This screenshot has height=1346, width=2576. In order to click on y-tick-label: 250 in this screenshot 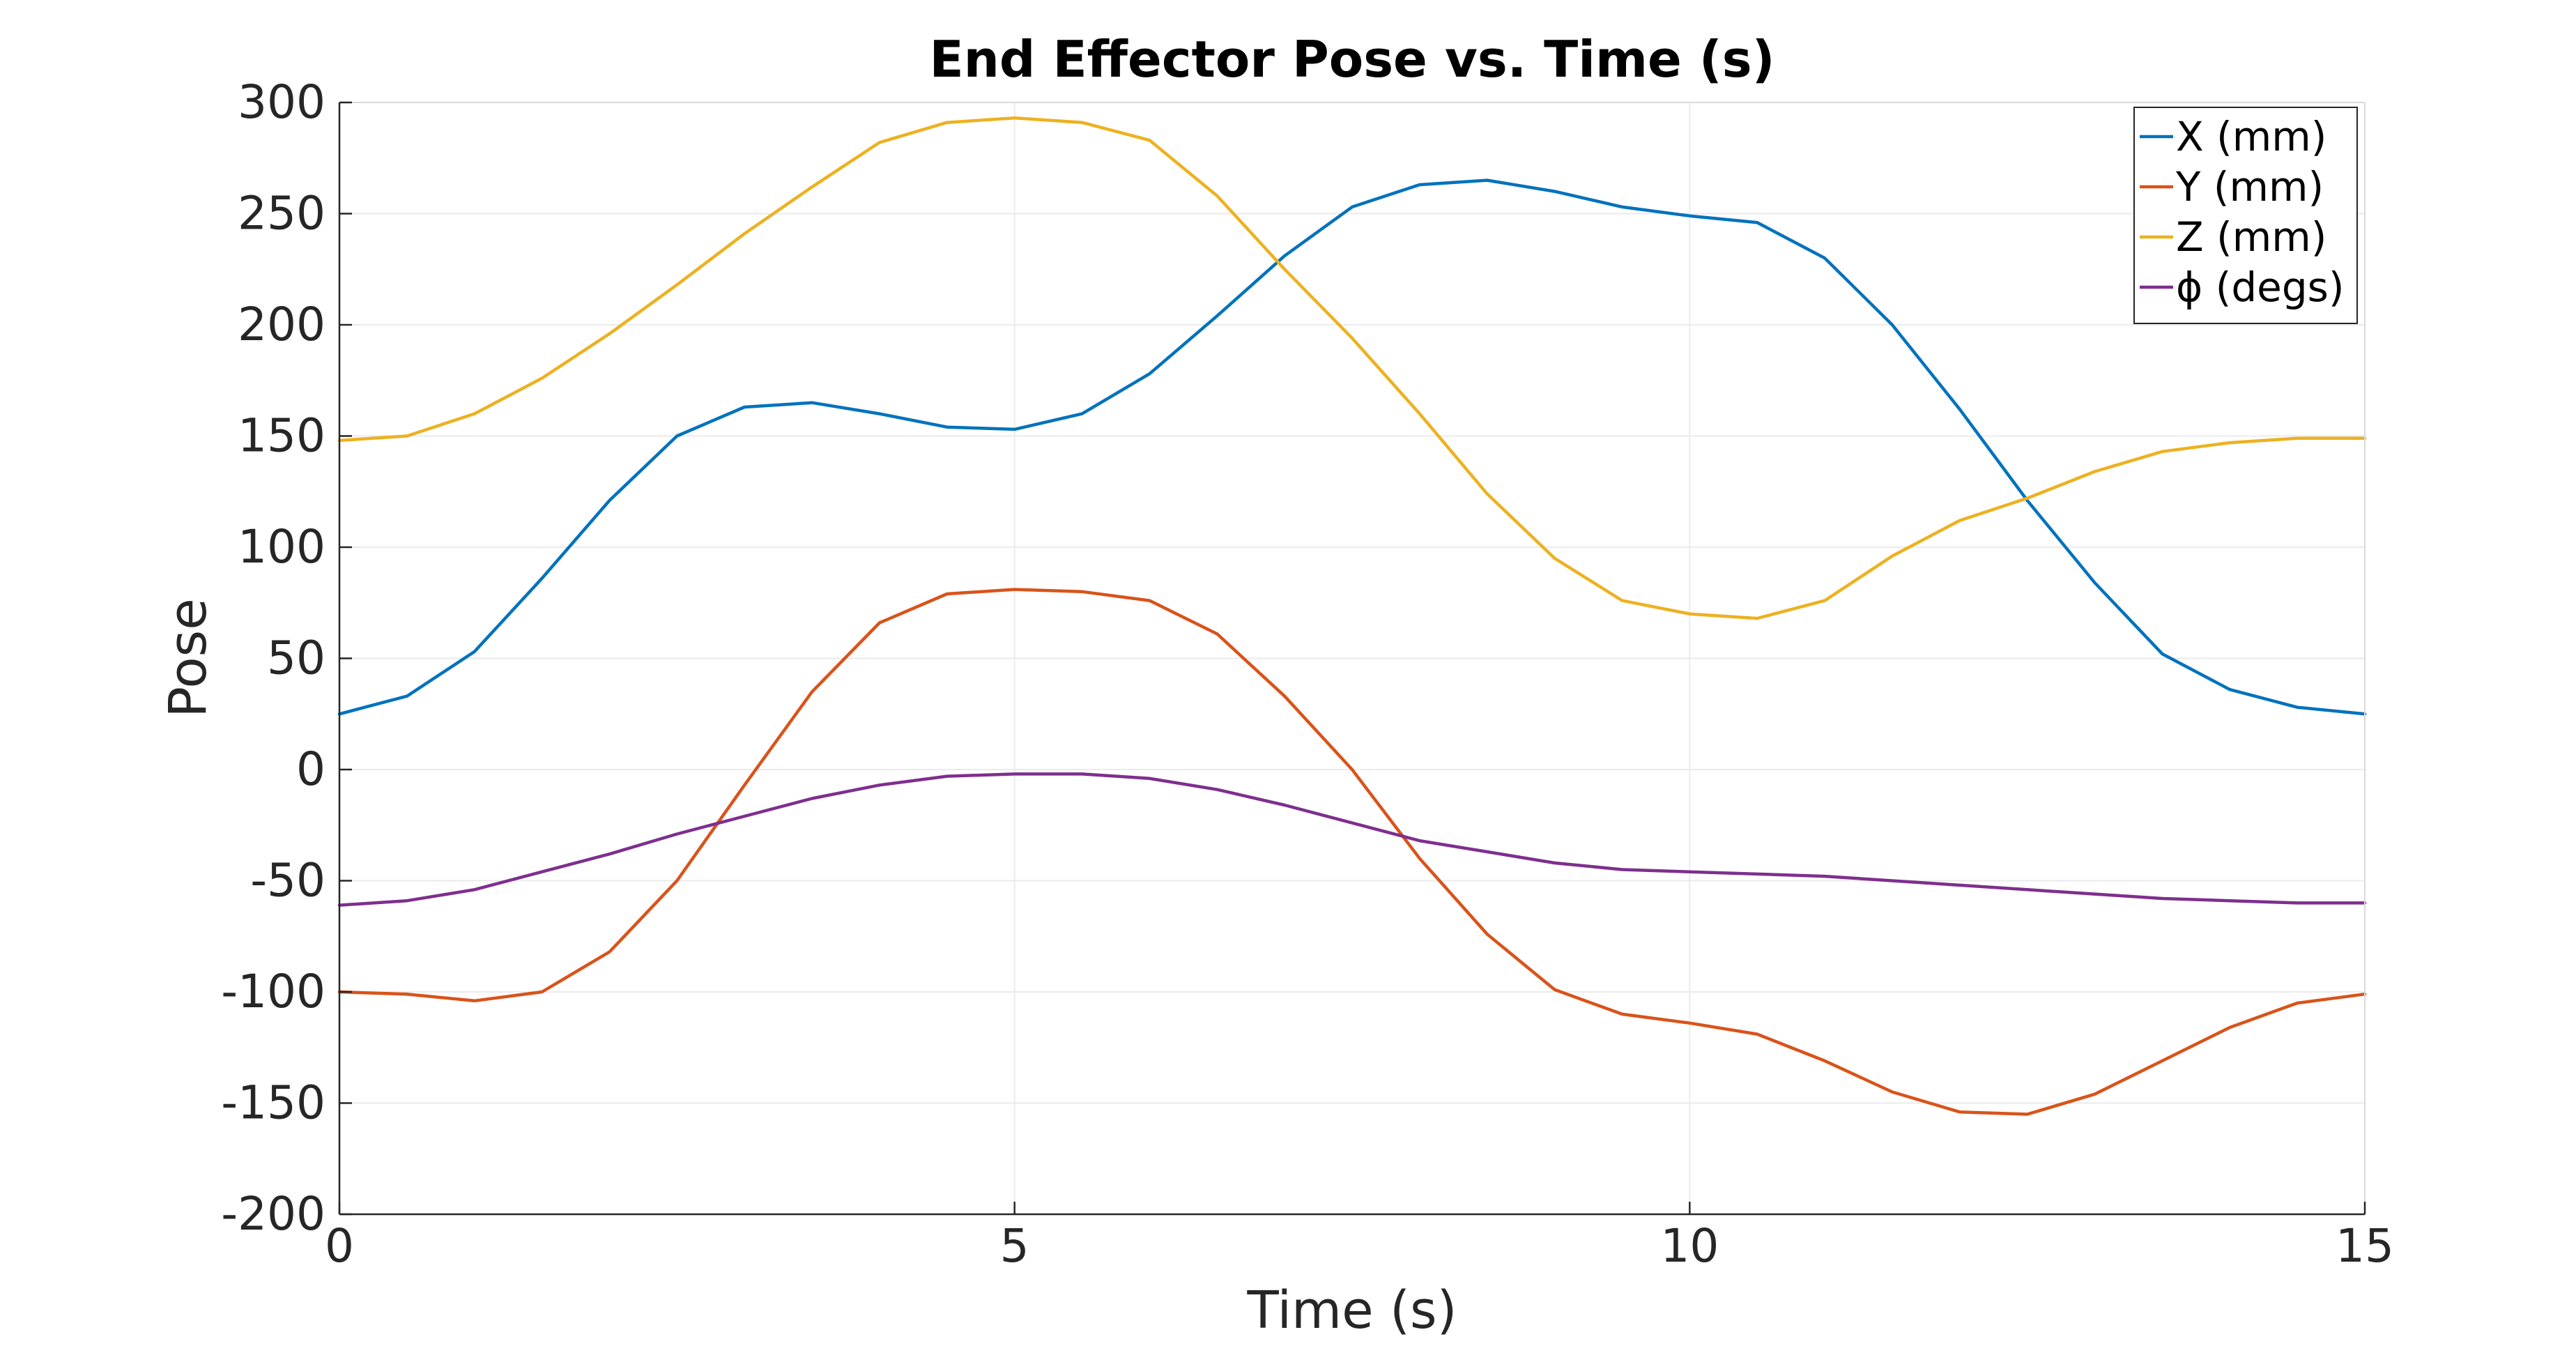, I will do `click(281, 213)`.